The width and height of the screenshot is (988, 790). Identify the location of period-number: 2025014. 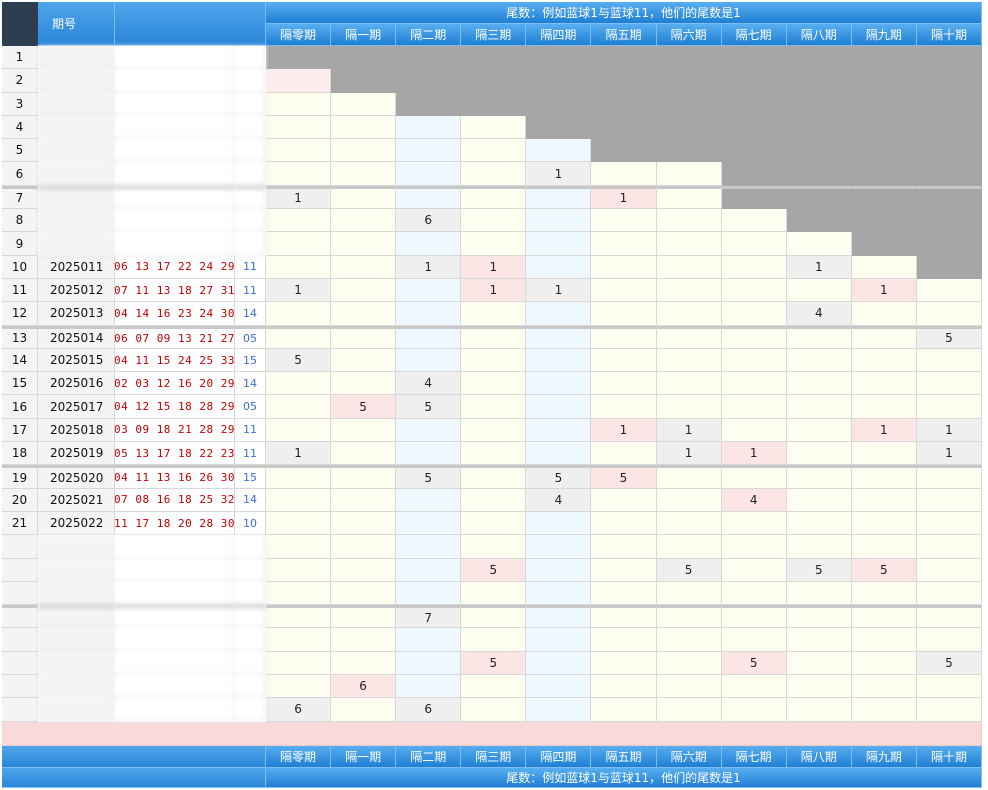
(76, 337).